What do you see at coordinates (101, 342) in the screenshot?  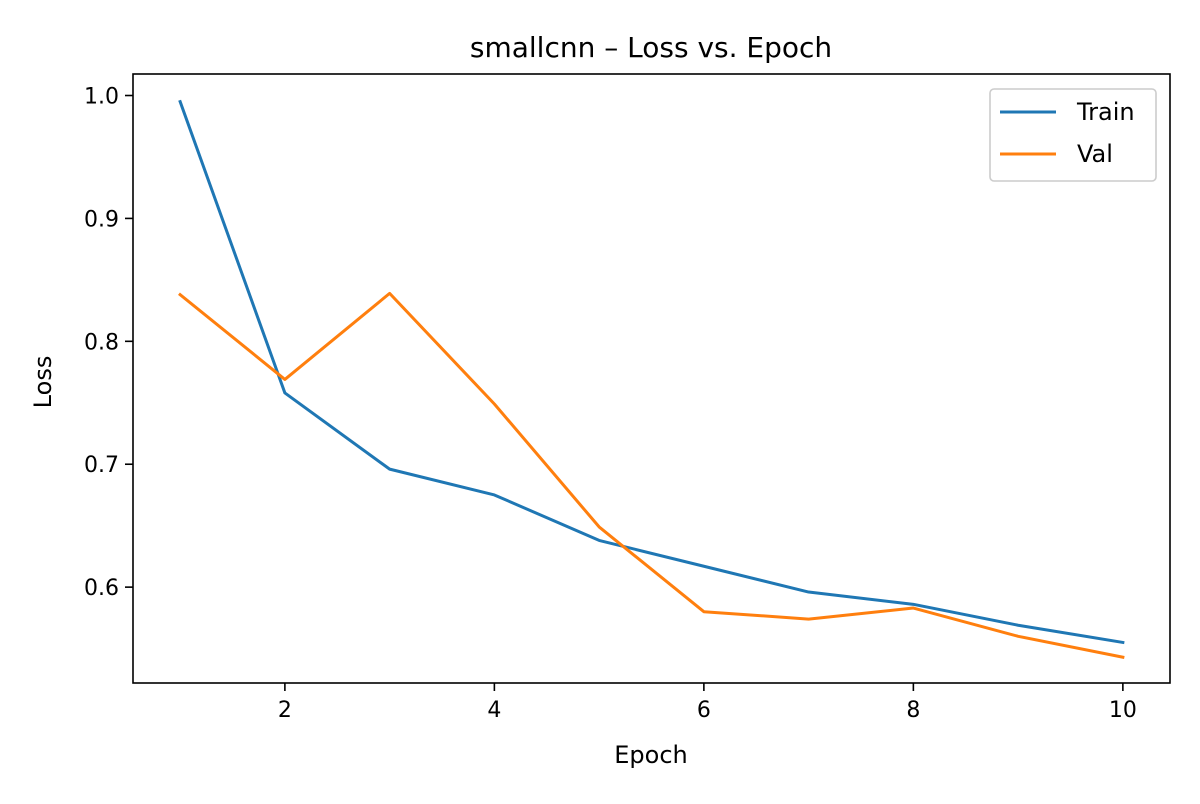 I see `y-tick-label: 0.8` at bounding box center [101, 342].